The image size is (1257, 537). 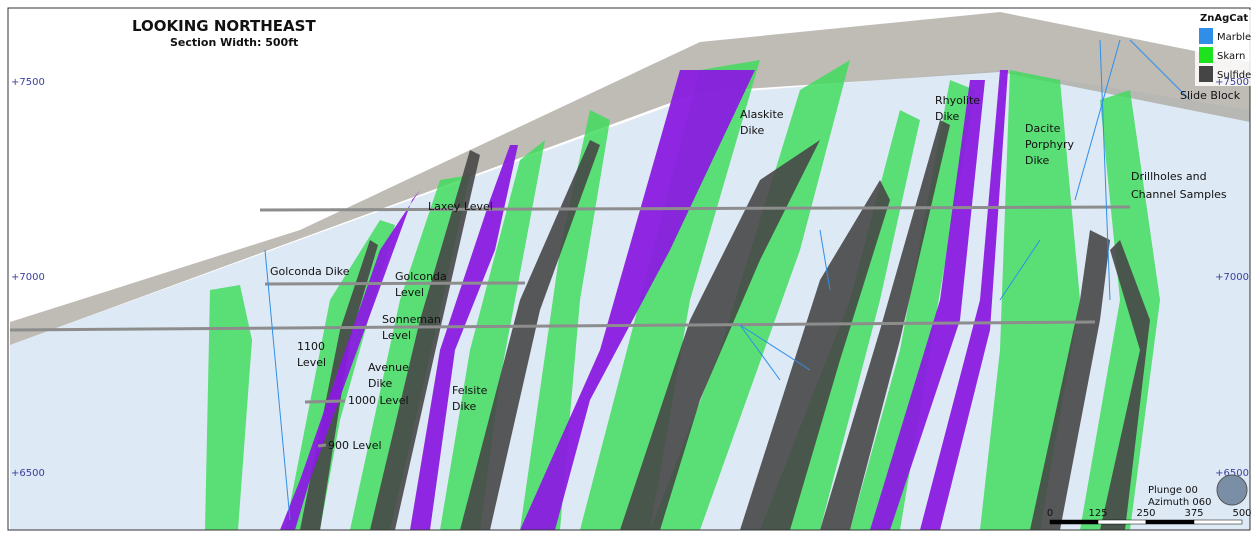 What do you see at coordinates (957, 100) in the screenshot?
I see `annotation: Rhyolite` at bounding box center [957, 100].